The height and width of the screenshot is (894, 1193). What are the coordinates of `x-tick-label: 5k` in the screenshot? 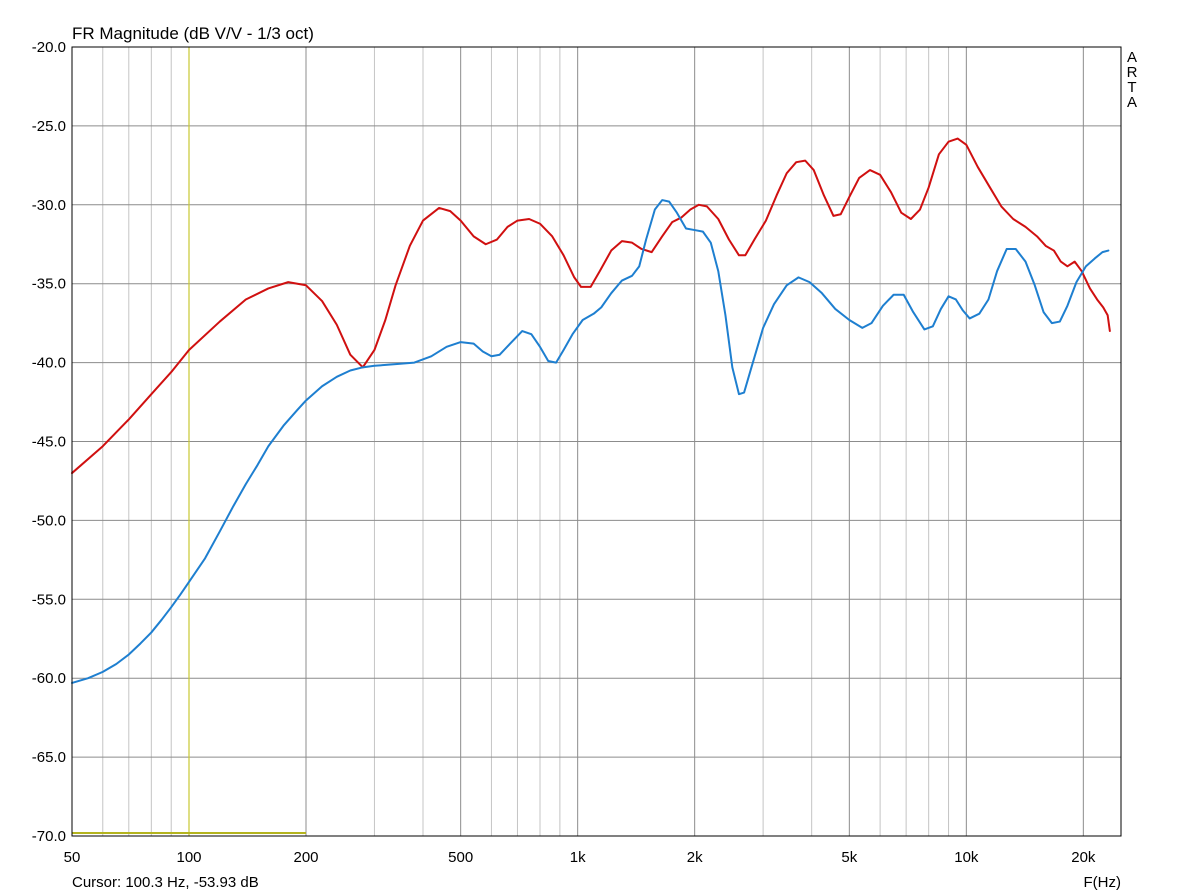 It's located at (849, 857).